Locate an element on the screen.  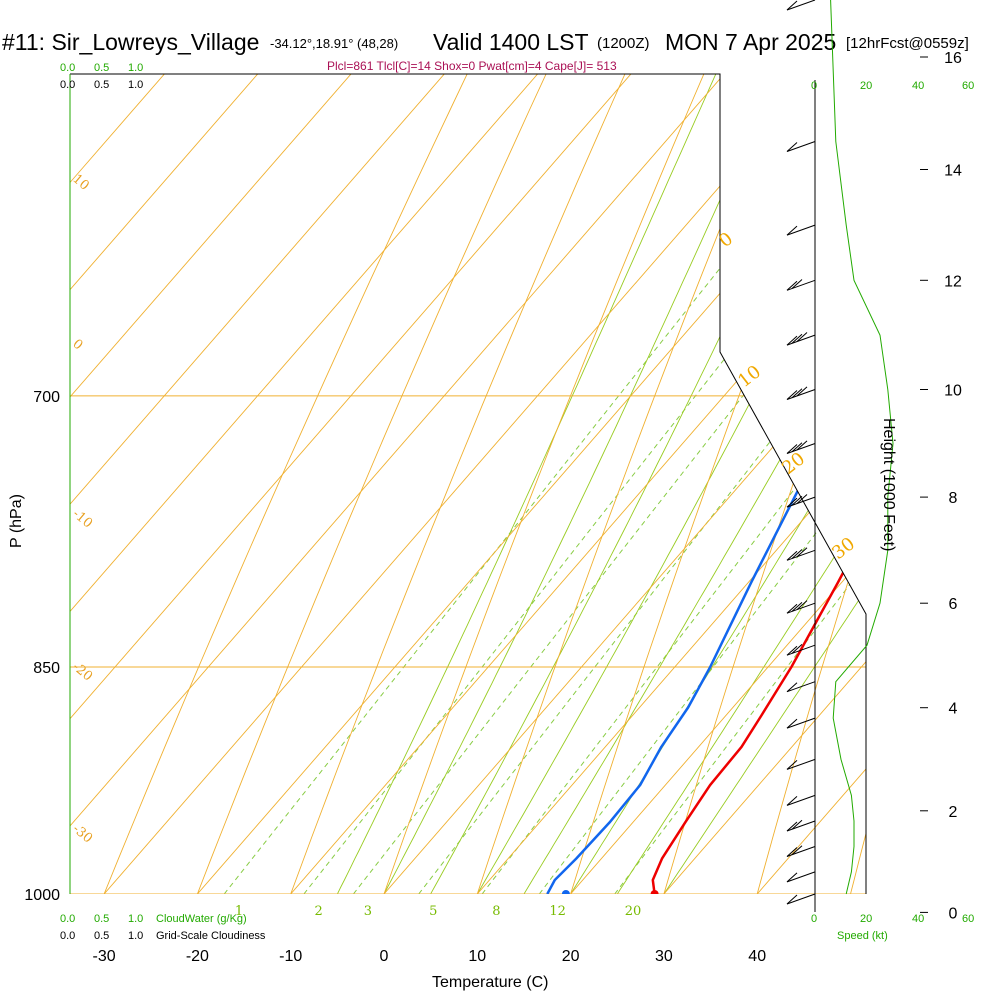
spd-top-1: 20 is located at coordinates (866, 86).